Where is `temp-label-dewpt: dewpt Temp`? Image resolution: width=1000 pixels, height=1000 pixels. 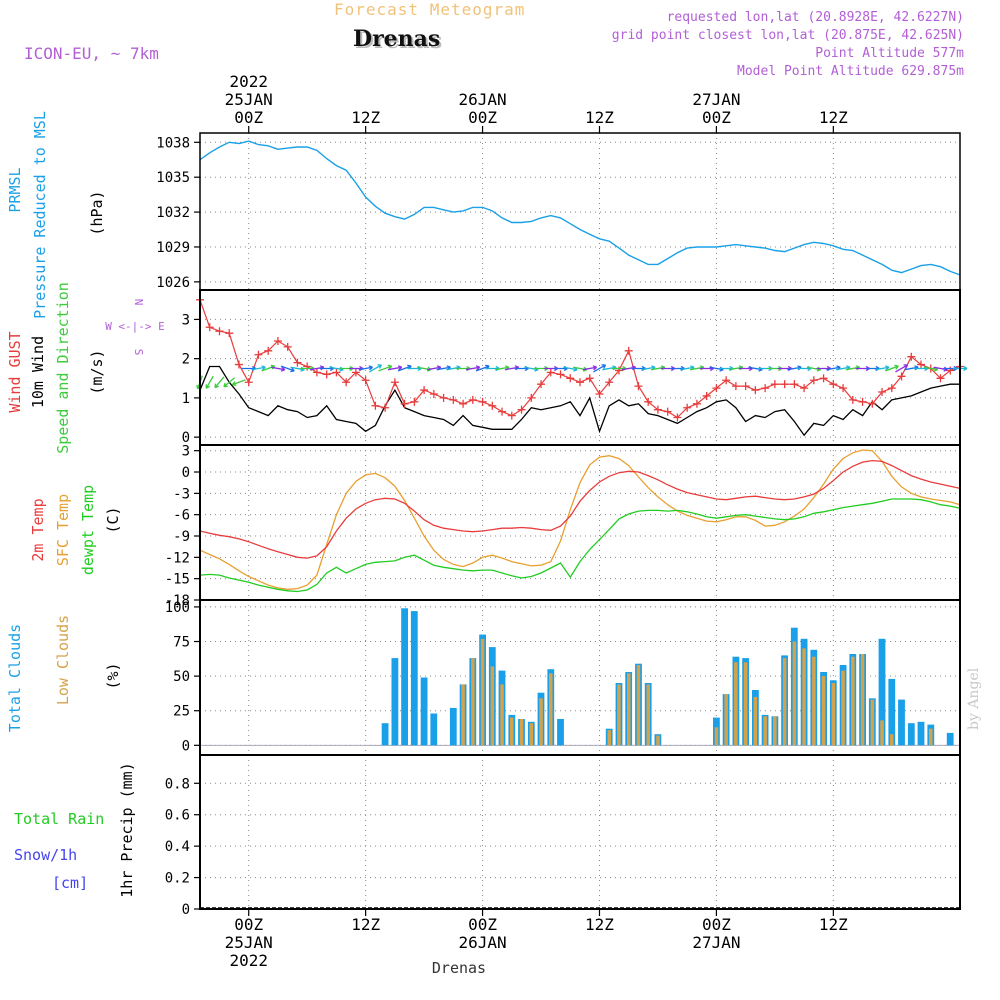
temp-label-dewpt: dewpt Temp is located at coordinates (88, 530).